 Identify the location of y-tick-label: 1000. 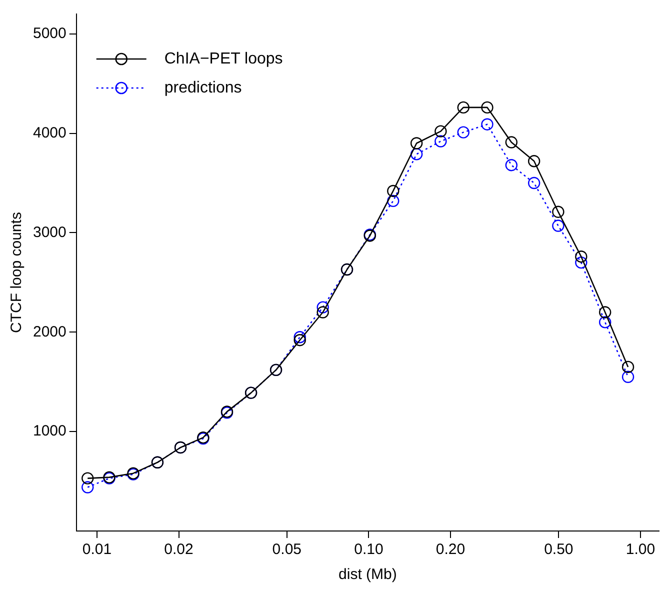
(49, 431).